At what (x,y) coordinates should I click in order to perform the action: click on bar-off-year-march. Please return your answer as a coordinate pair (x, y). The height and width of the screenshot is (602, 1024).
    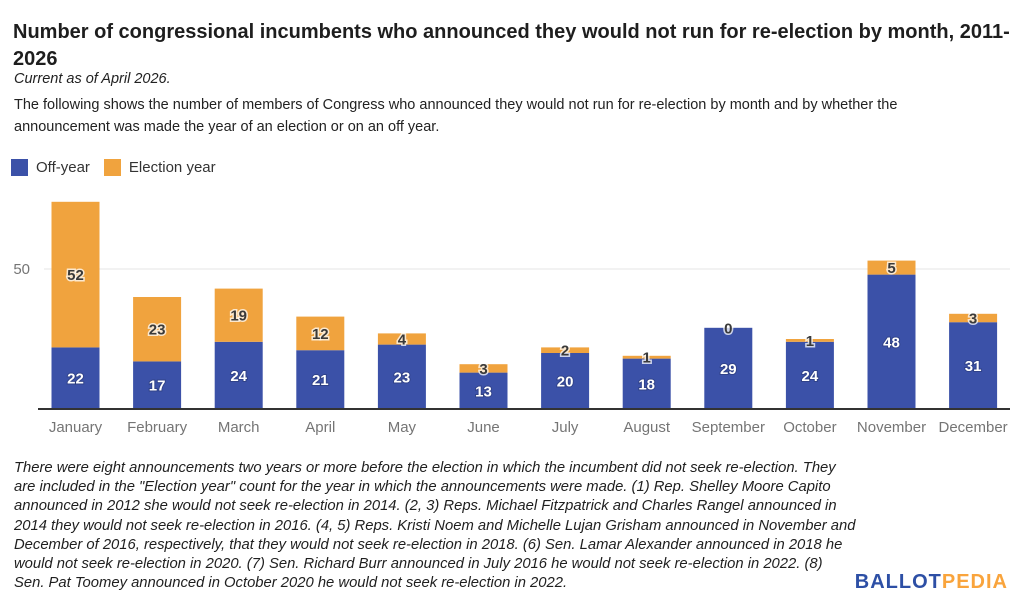
    Looking at the image, I should click on (238, 375).